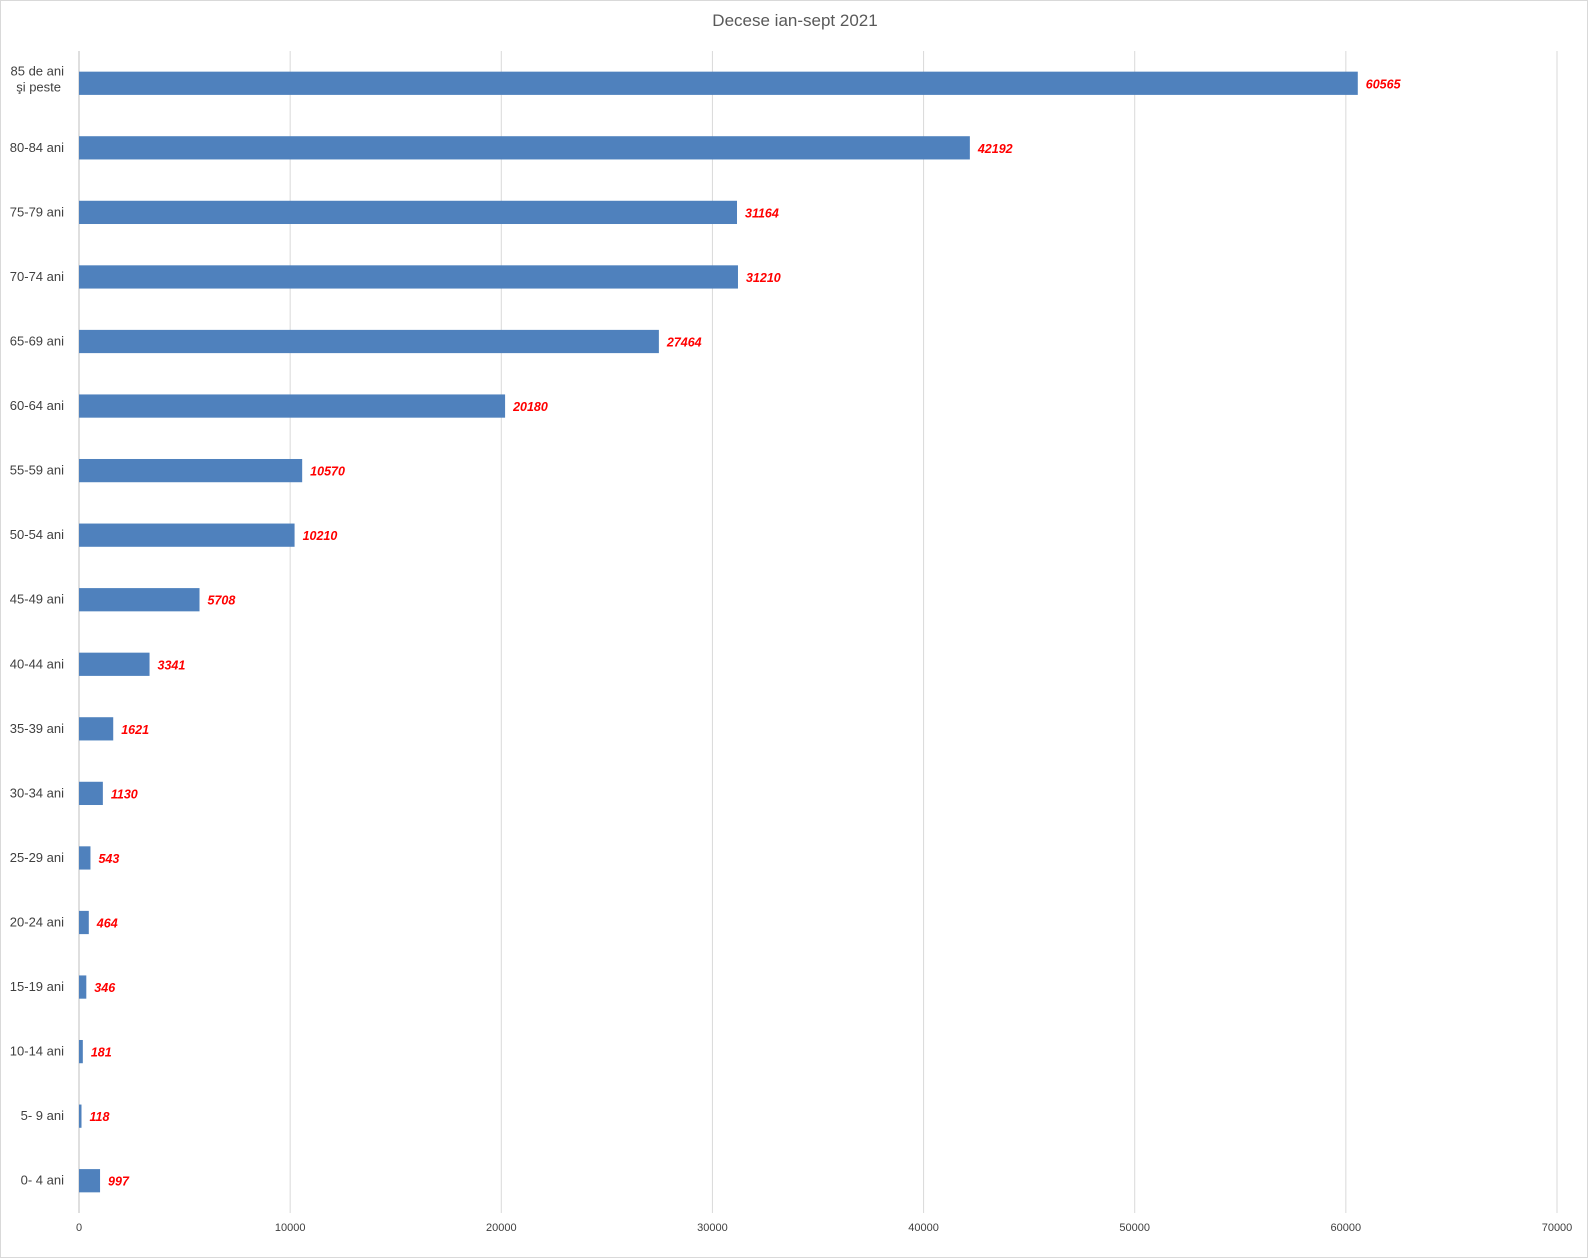 Image resolution: width=1588 pixels, height=1259 pixels. Describe the element at coordinates (1384, 84) in the screenshot. I see `data-label: 60565` at that location.